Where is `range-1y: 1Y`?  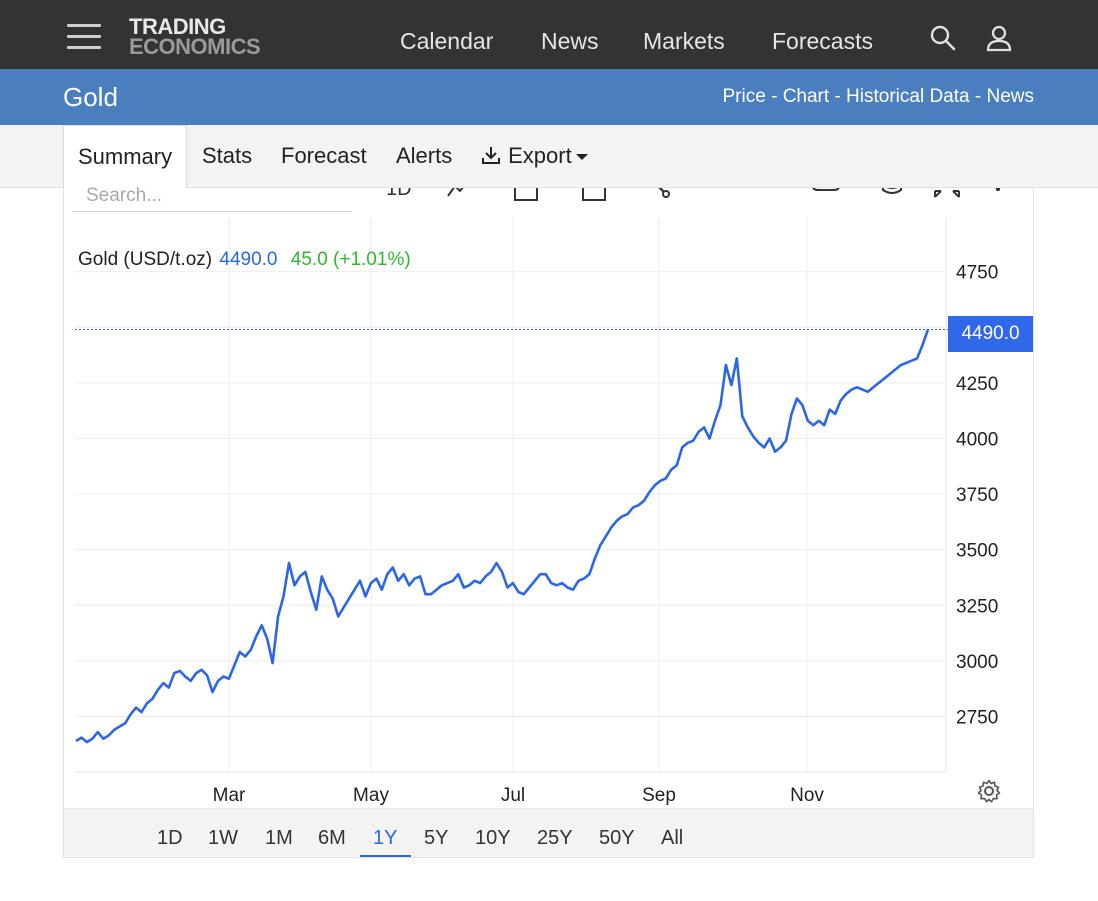
range-1y: 1Y is located at coordinates (385, 838).